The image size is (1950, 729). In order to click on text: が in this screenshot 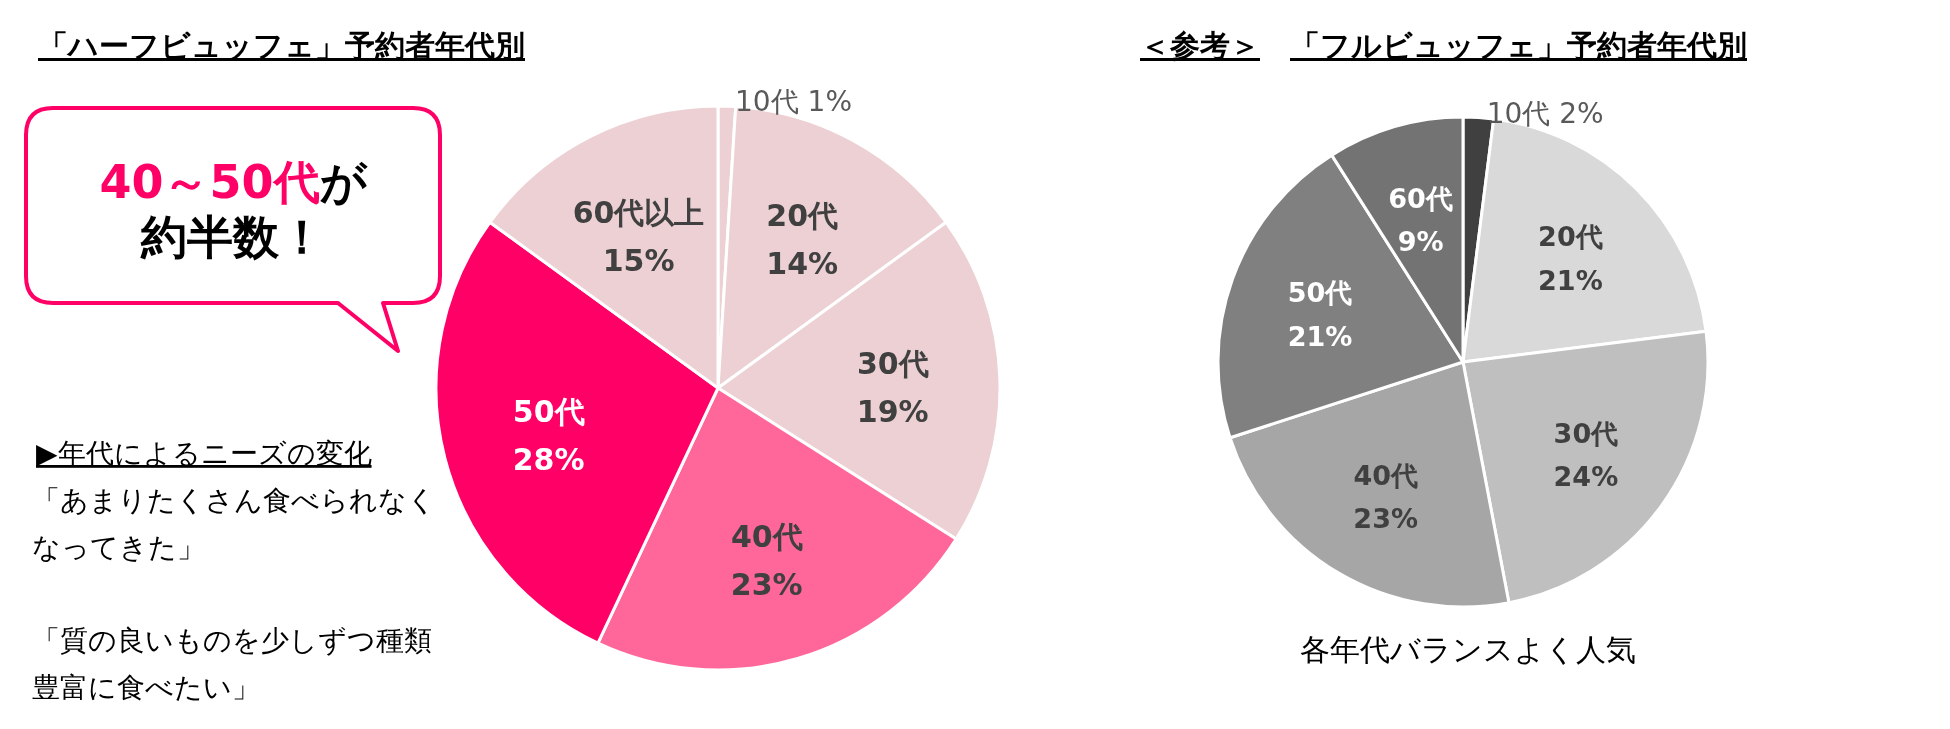, I will do `click(343, 182)`.